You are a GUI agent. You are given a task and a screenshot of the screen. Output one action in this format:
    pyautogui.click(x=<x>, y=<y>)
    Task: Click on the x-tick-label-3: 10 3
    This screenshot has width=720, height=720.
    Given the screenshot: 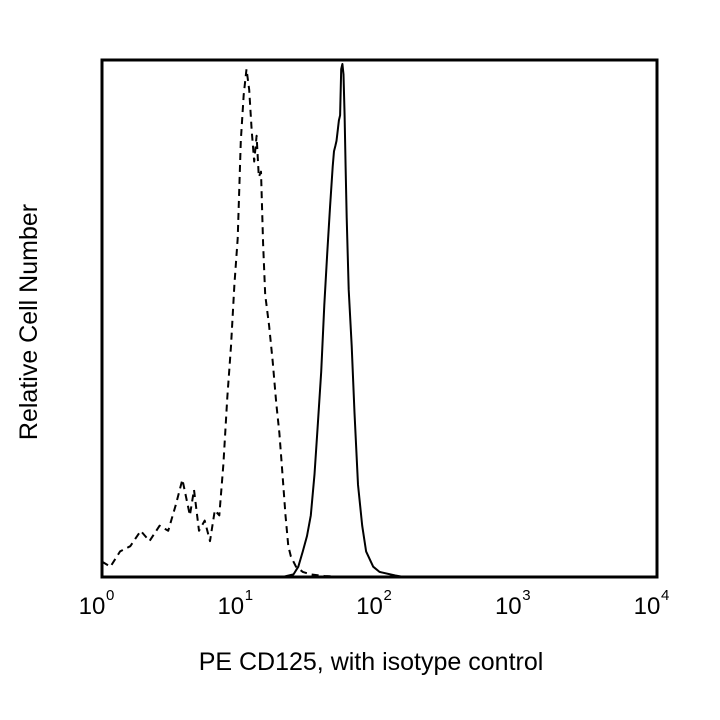 What is the action you would take?
    pyautogui.click(x=513, y=603)
    